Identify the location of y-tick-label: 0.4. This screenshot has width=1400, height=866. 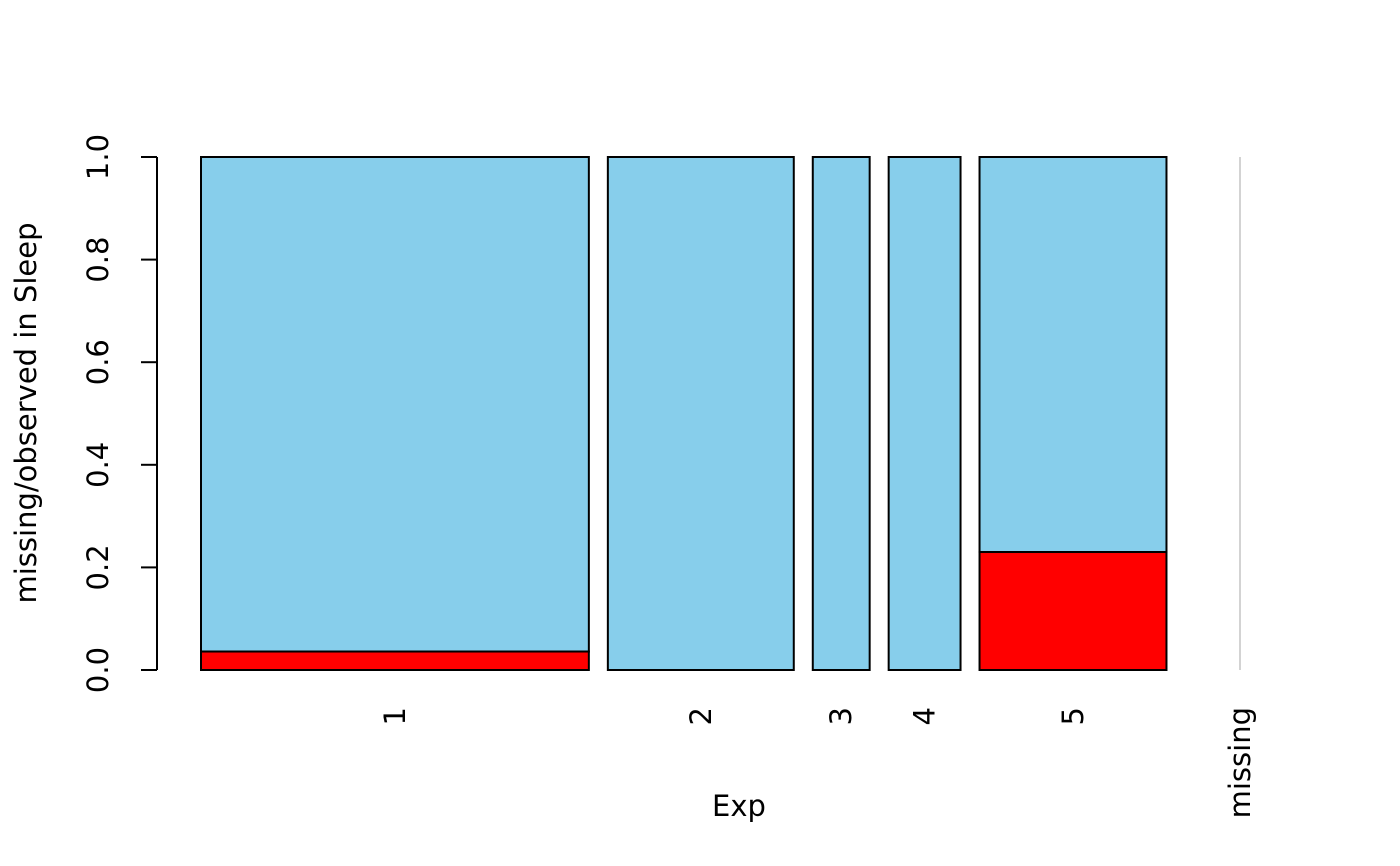
(98, 465).